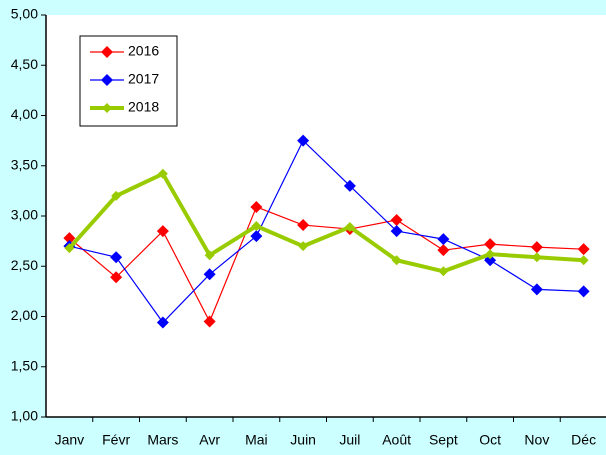 The width and height of the screenshot is (606, 455). I want to click on y-tick-label: 3,00, so click(24, 215).